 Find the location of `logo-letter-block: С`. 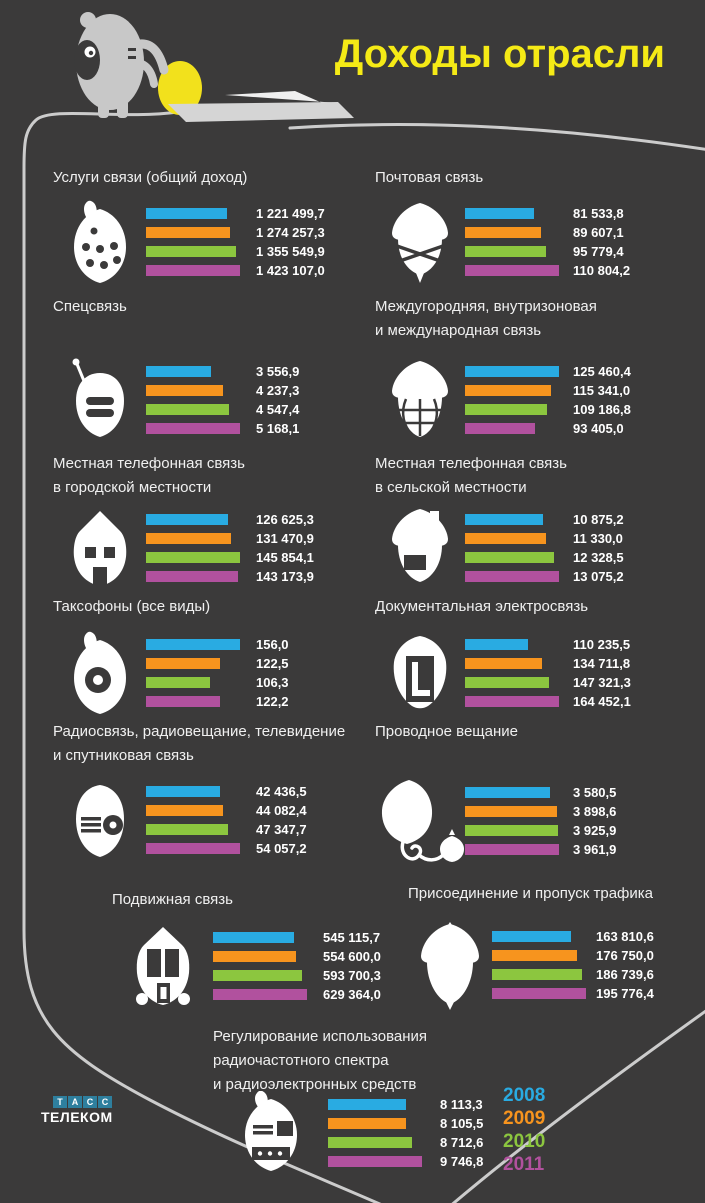

logo-letter-block: С is located at coordinates (90, 1102).